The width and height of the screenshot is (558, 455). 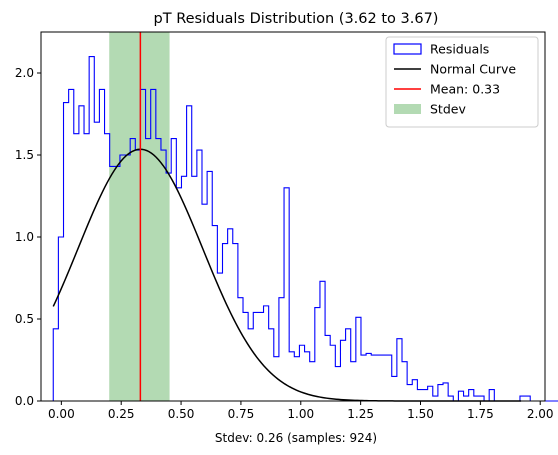 I want to click on legend-label: Mean: 0.33, so click(x=465, y=89).